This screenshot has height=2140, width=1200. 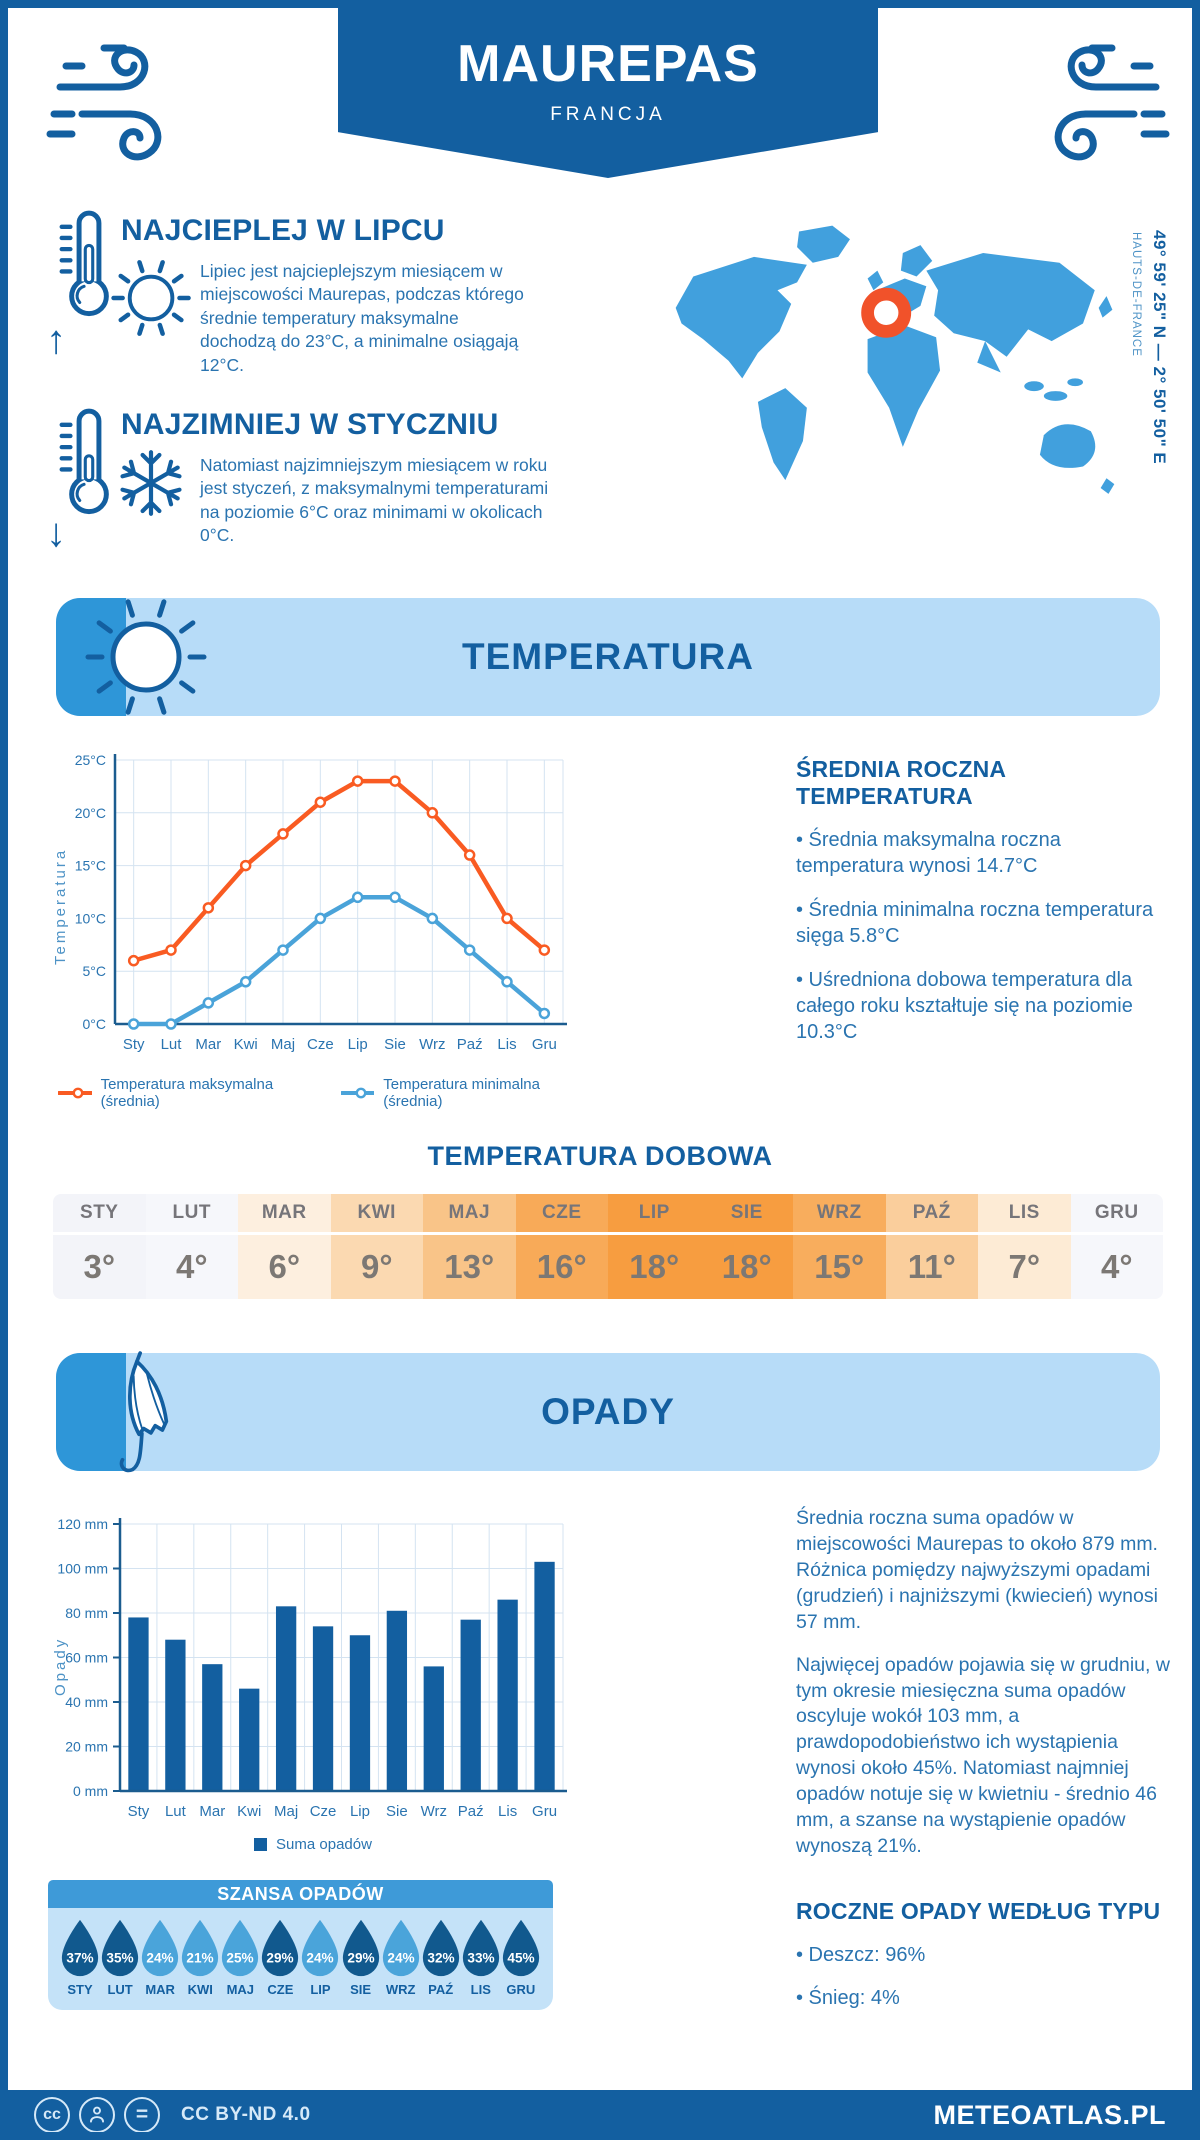 What do you see at coordinates (56, 533) in the screenshot?
I see `arrow-down-icon: ↓` at bounding box center [56, 533].